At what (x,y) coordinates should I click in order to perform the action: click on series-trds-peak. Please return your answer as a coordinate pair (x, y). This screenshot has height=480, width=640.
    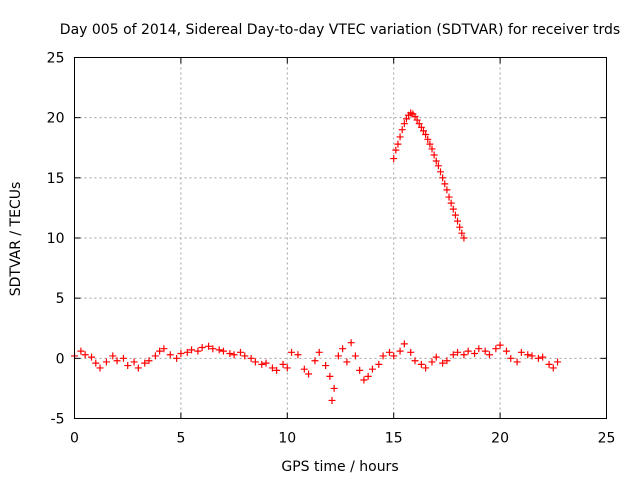
    Looking at the image, I should click on (429, 175).